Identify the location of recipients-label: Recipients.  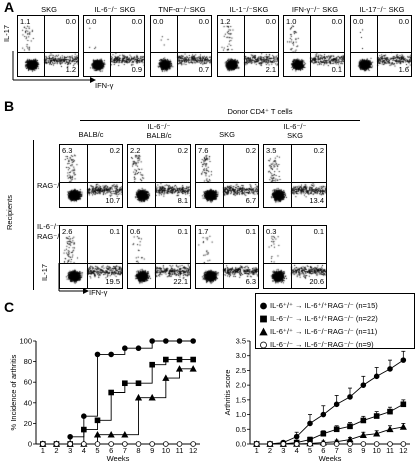
(10, 212).